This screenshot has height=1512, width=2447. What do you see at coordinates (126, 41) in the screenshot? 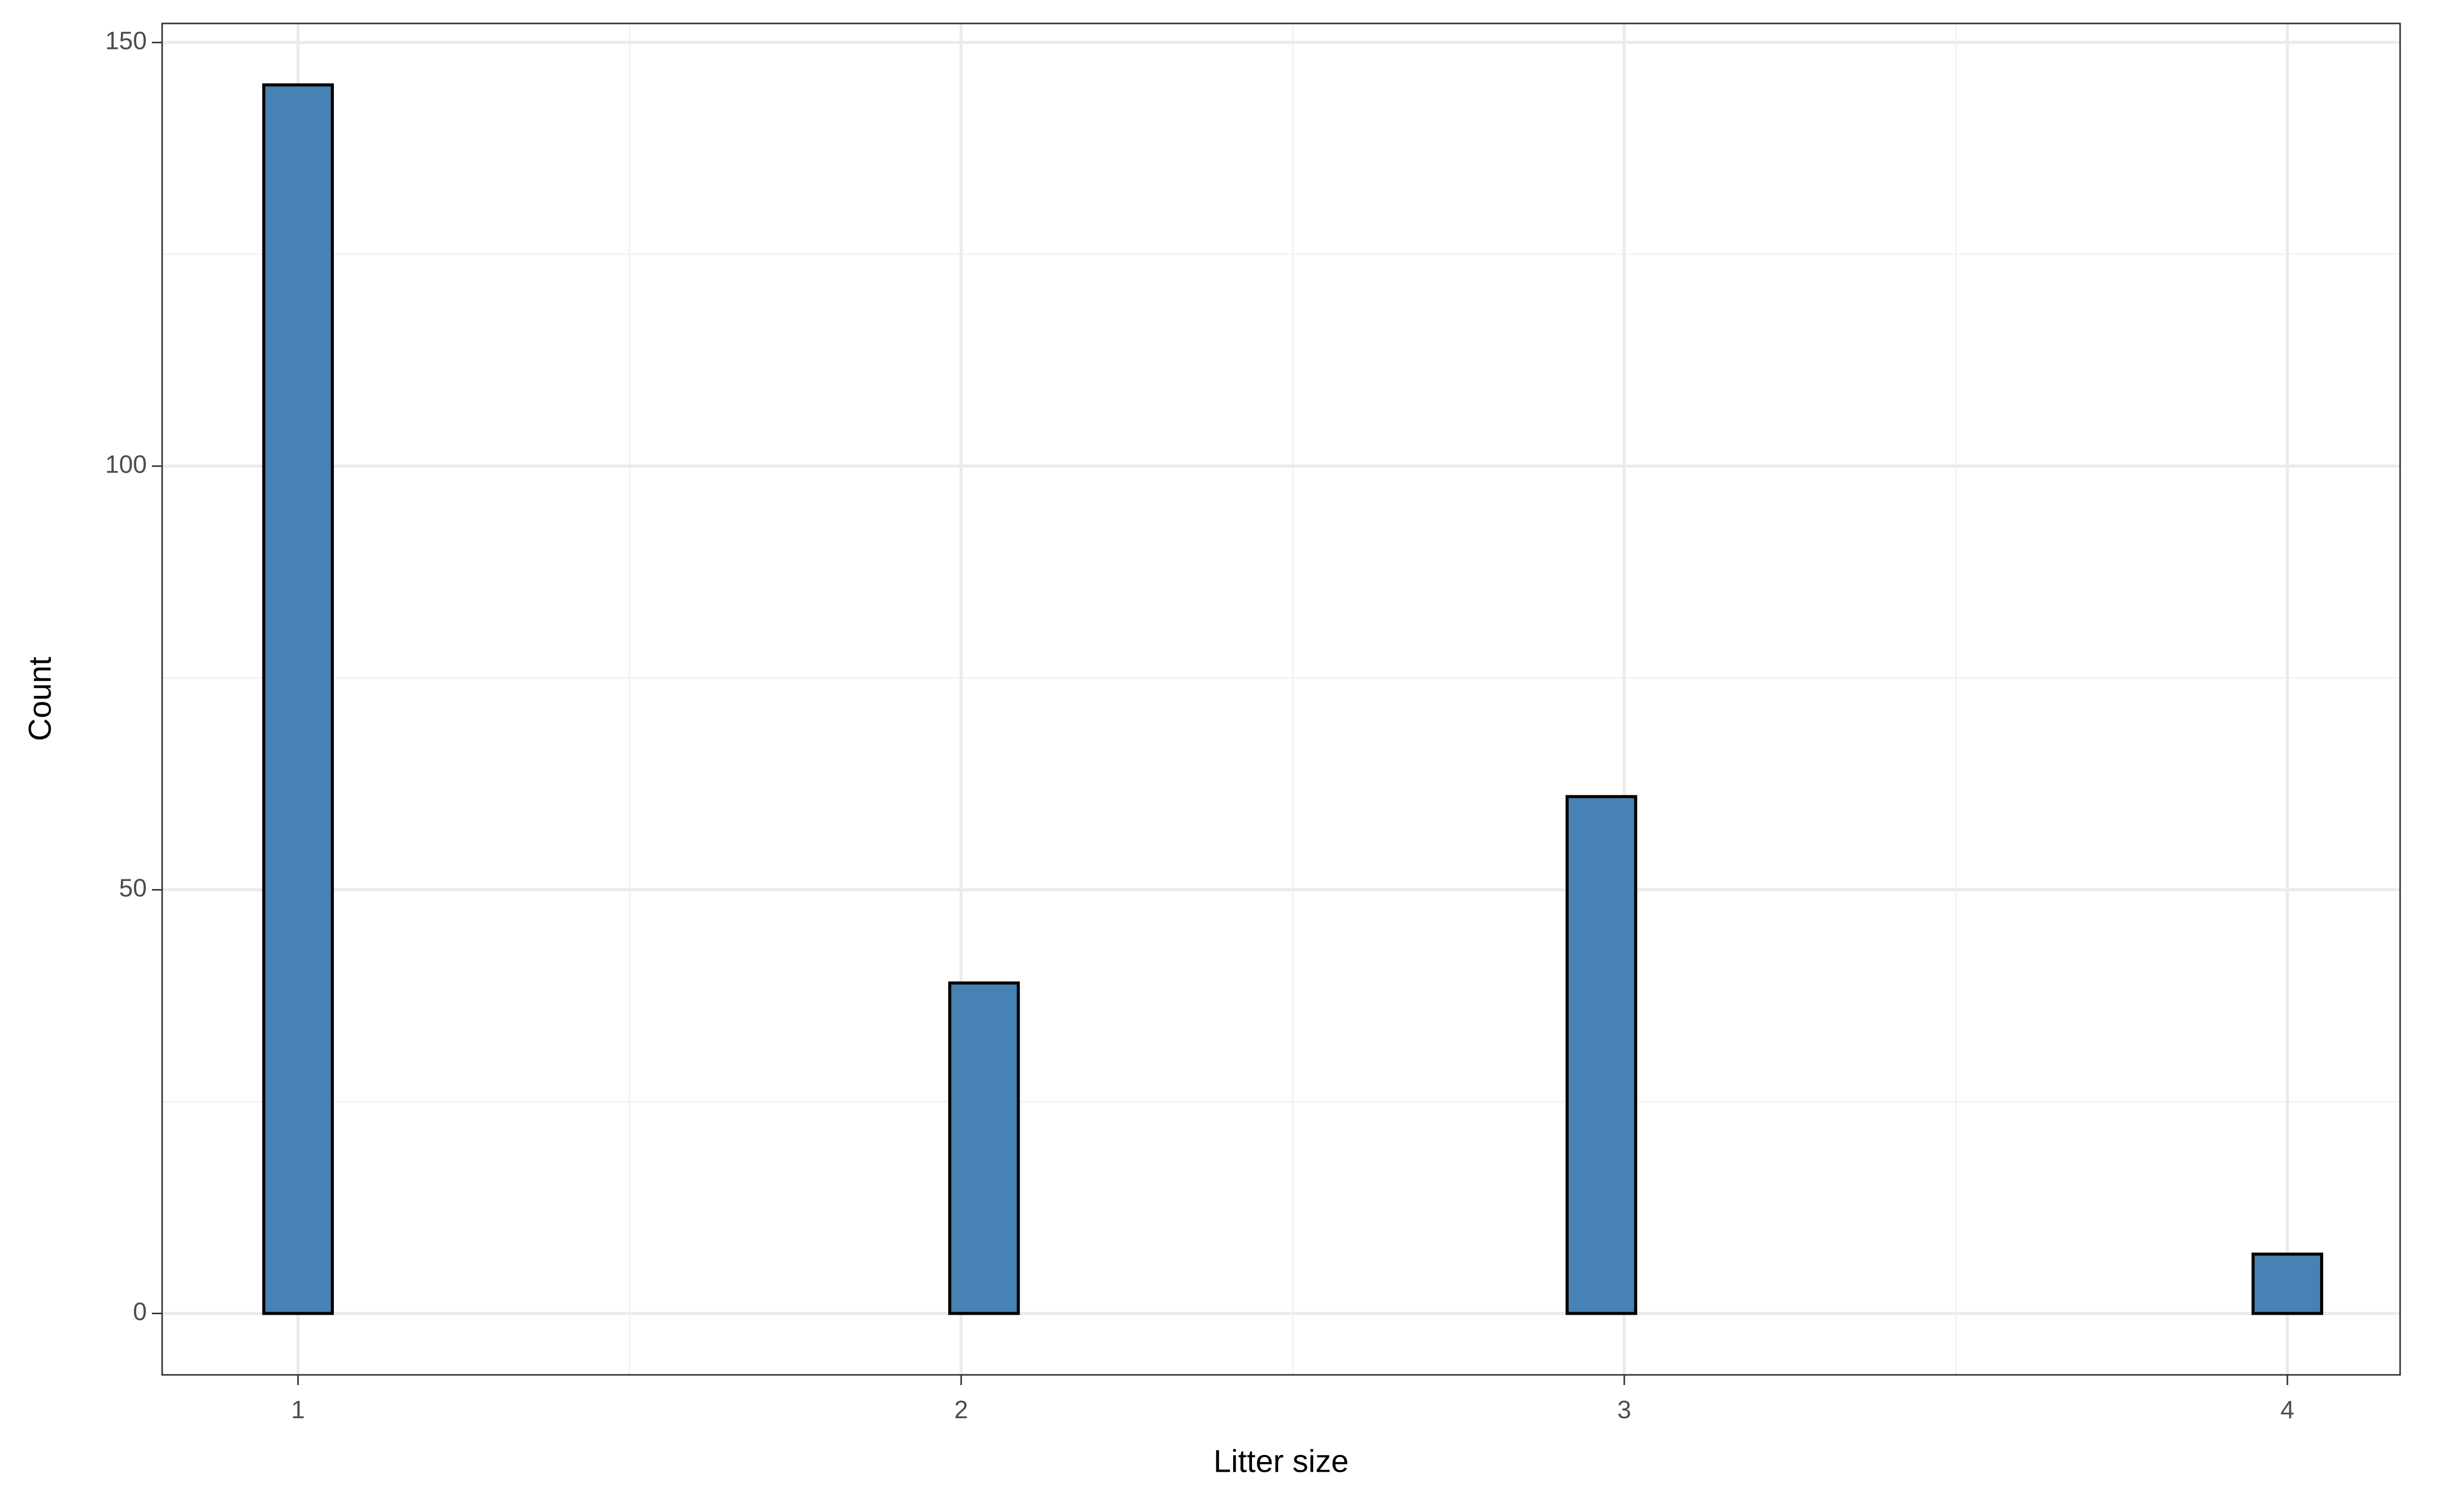
I see `y-tick-label: 150` at bounding box center [126, 41].